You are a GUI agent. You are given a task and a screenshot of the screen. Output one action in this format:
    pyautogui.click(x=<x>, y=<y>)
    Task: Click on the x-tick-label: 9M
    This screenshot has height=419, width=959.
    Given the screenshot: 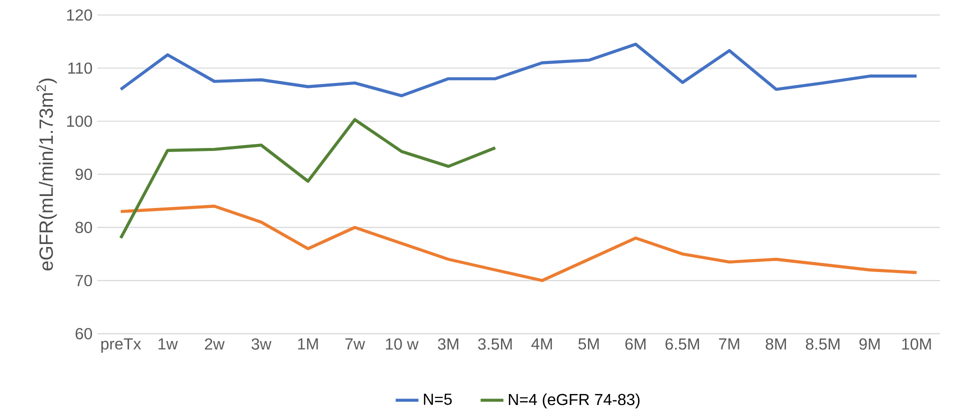 What is the action you would take?
    pyautogui.click(x=869, y=344)
    